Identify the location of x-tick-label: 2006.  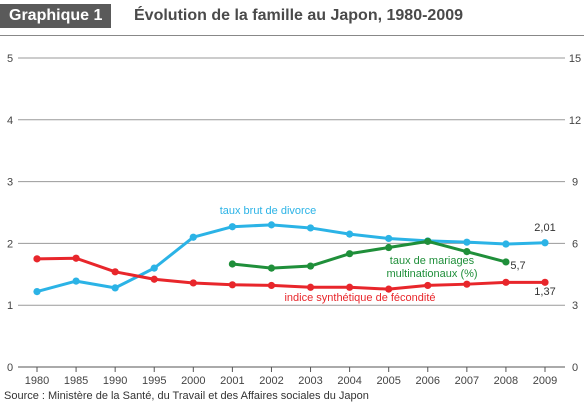
(428, 381).